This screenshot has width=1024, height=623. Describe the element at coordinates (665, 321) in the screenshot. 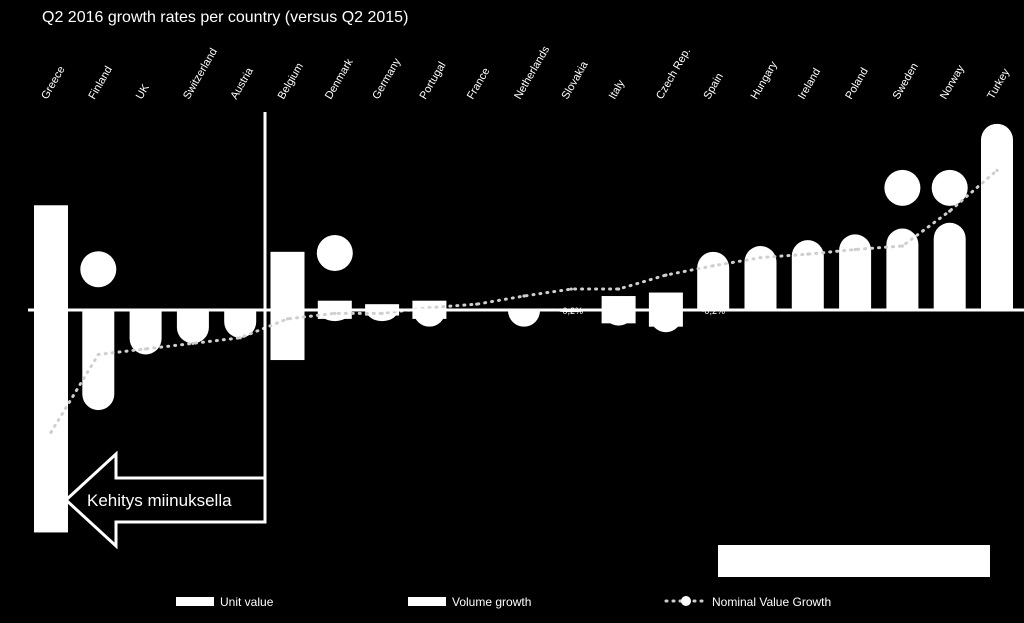

I see `volume-bar-czech-rep` at that location.